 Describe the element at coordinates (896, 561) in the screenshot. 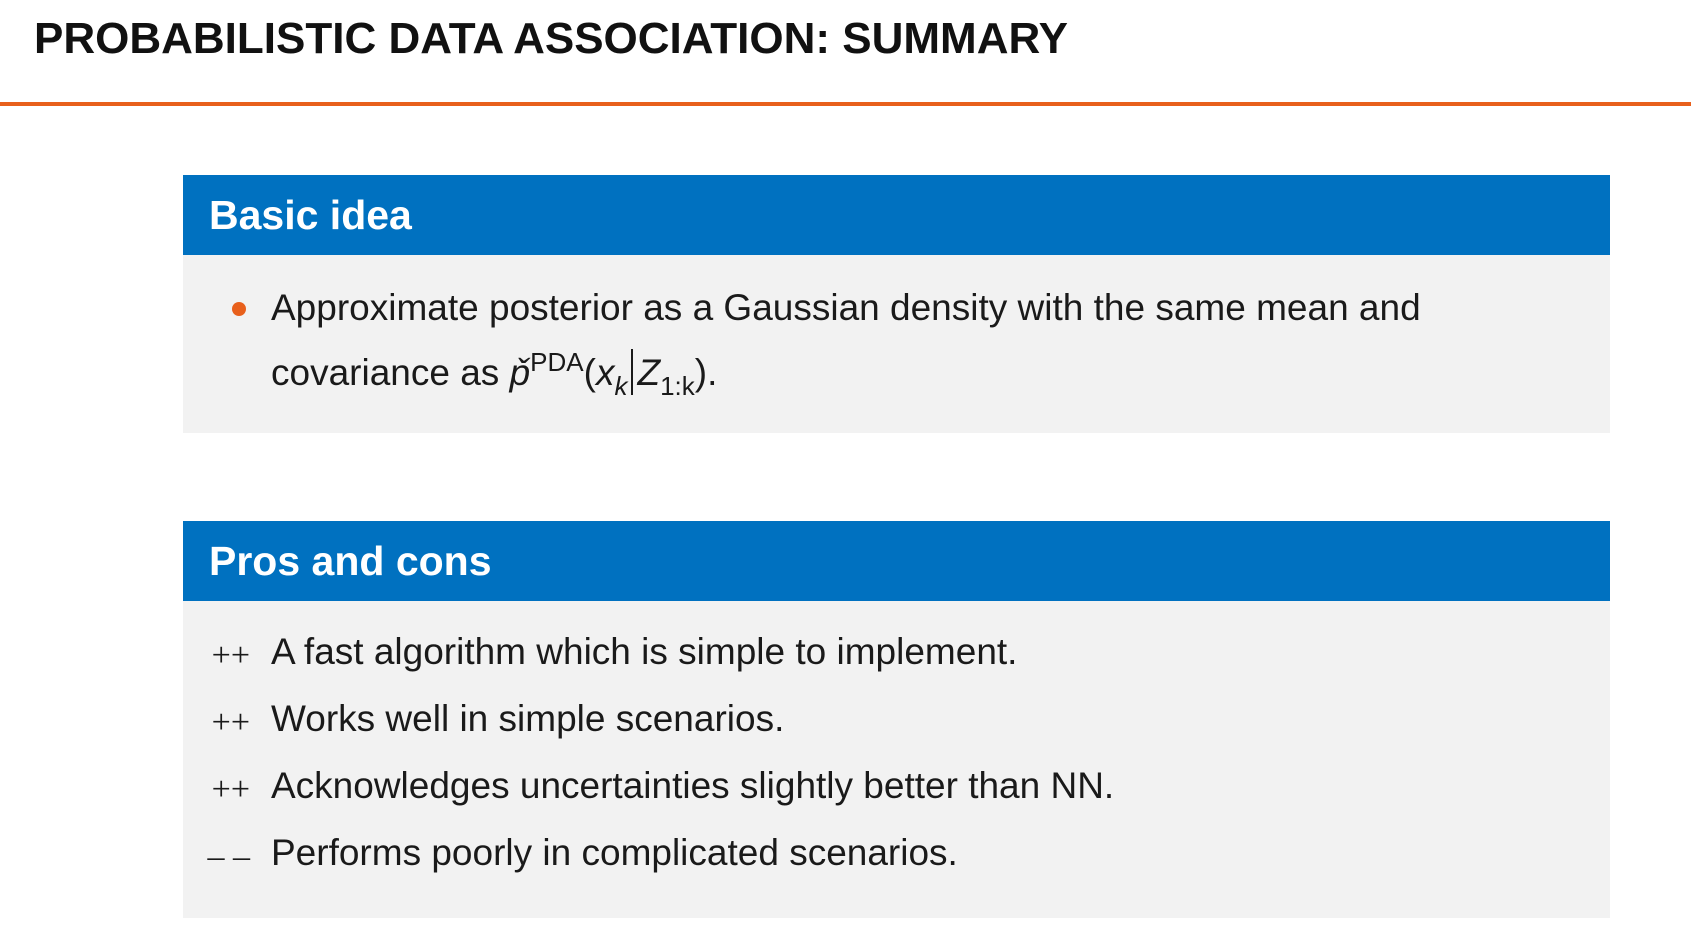

I see `pros-cons-header: Pros and cons` at that location.